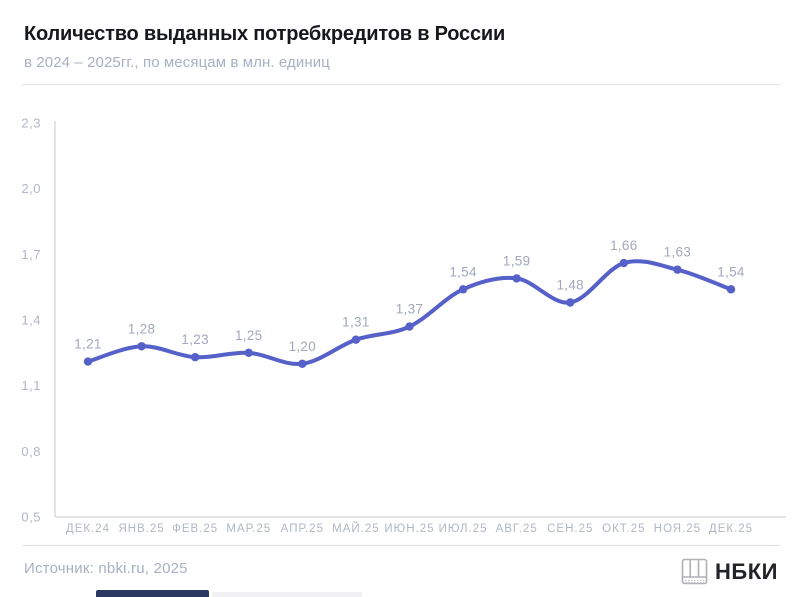  Describe the element at coordinates (31, 123) in the screenshot. I see `y-tick-label: 2,3` at that location.